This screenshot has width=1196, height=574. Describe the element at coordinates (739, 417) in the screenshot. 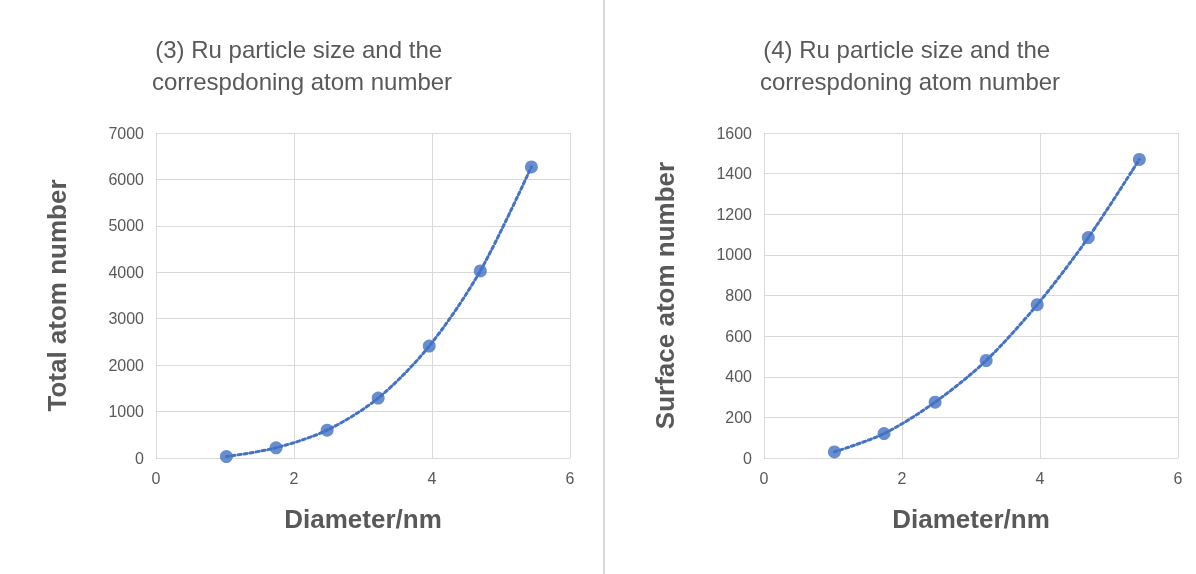

I see `y-tick-label: 200` at that location.